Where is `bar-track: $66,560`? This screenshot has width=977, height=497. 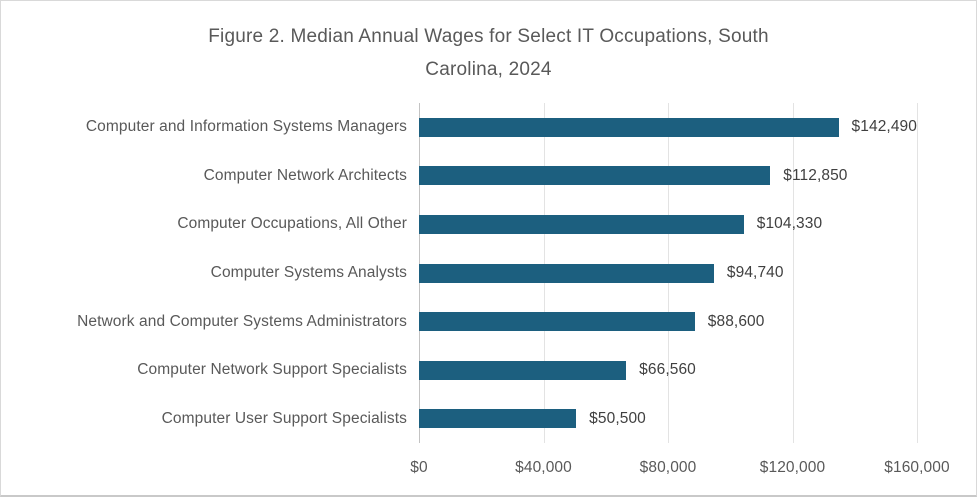 bar-track: $66,560 is located at coordinates (668, 370).